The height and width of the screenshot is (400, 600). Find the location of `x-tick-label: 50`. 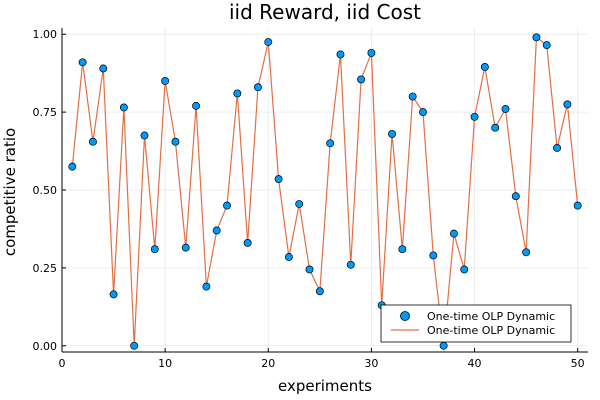

x-tick-label: 50 is located at coordinates (578, 363).